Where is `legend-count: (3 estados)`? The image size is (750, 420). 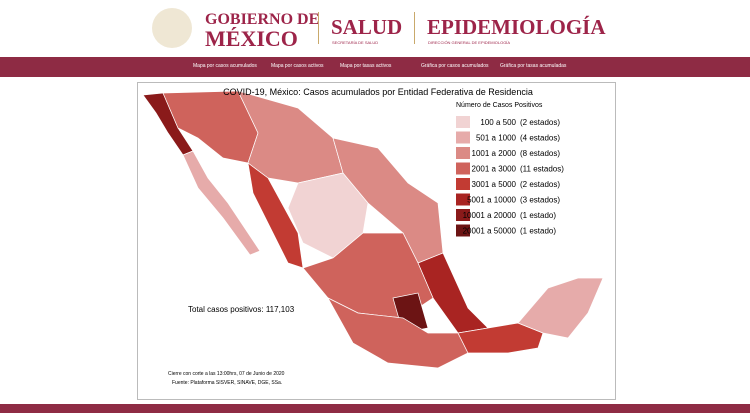 legend-count: (3 estados) is located at coordinates (540, 200).